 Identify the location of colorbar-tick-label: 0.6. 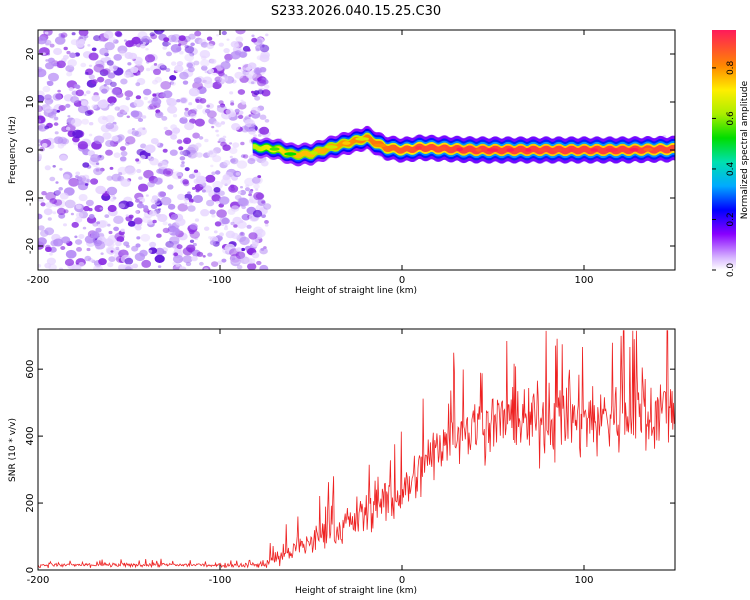
(731, 118).